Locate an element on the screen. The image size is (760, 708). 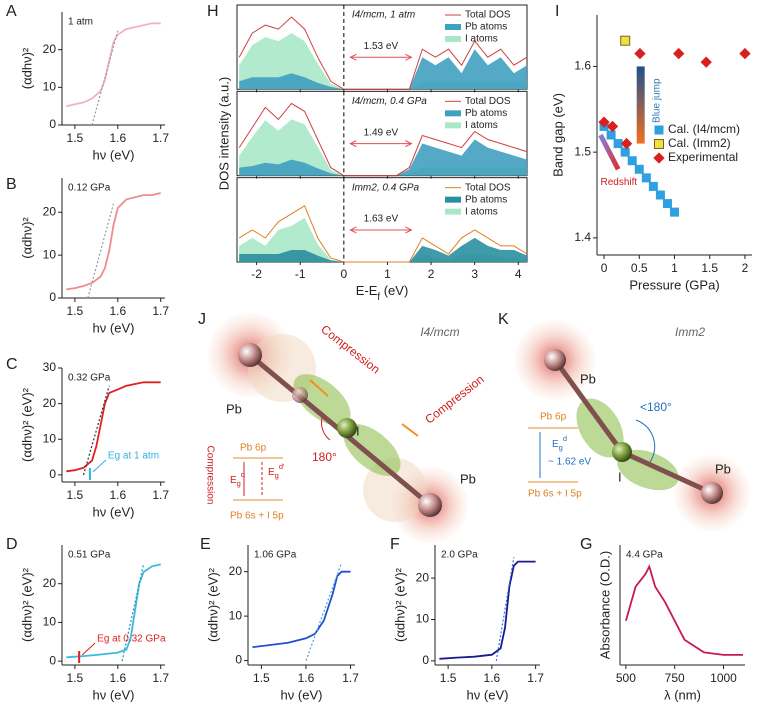
annotation: 0.51 GPa is located at coordinates (89, 555).